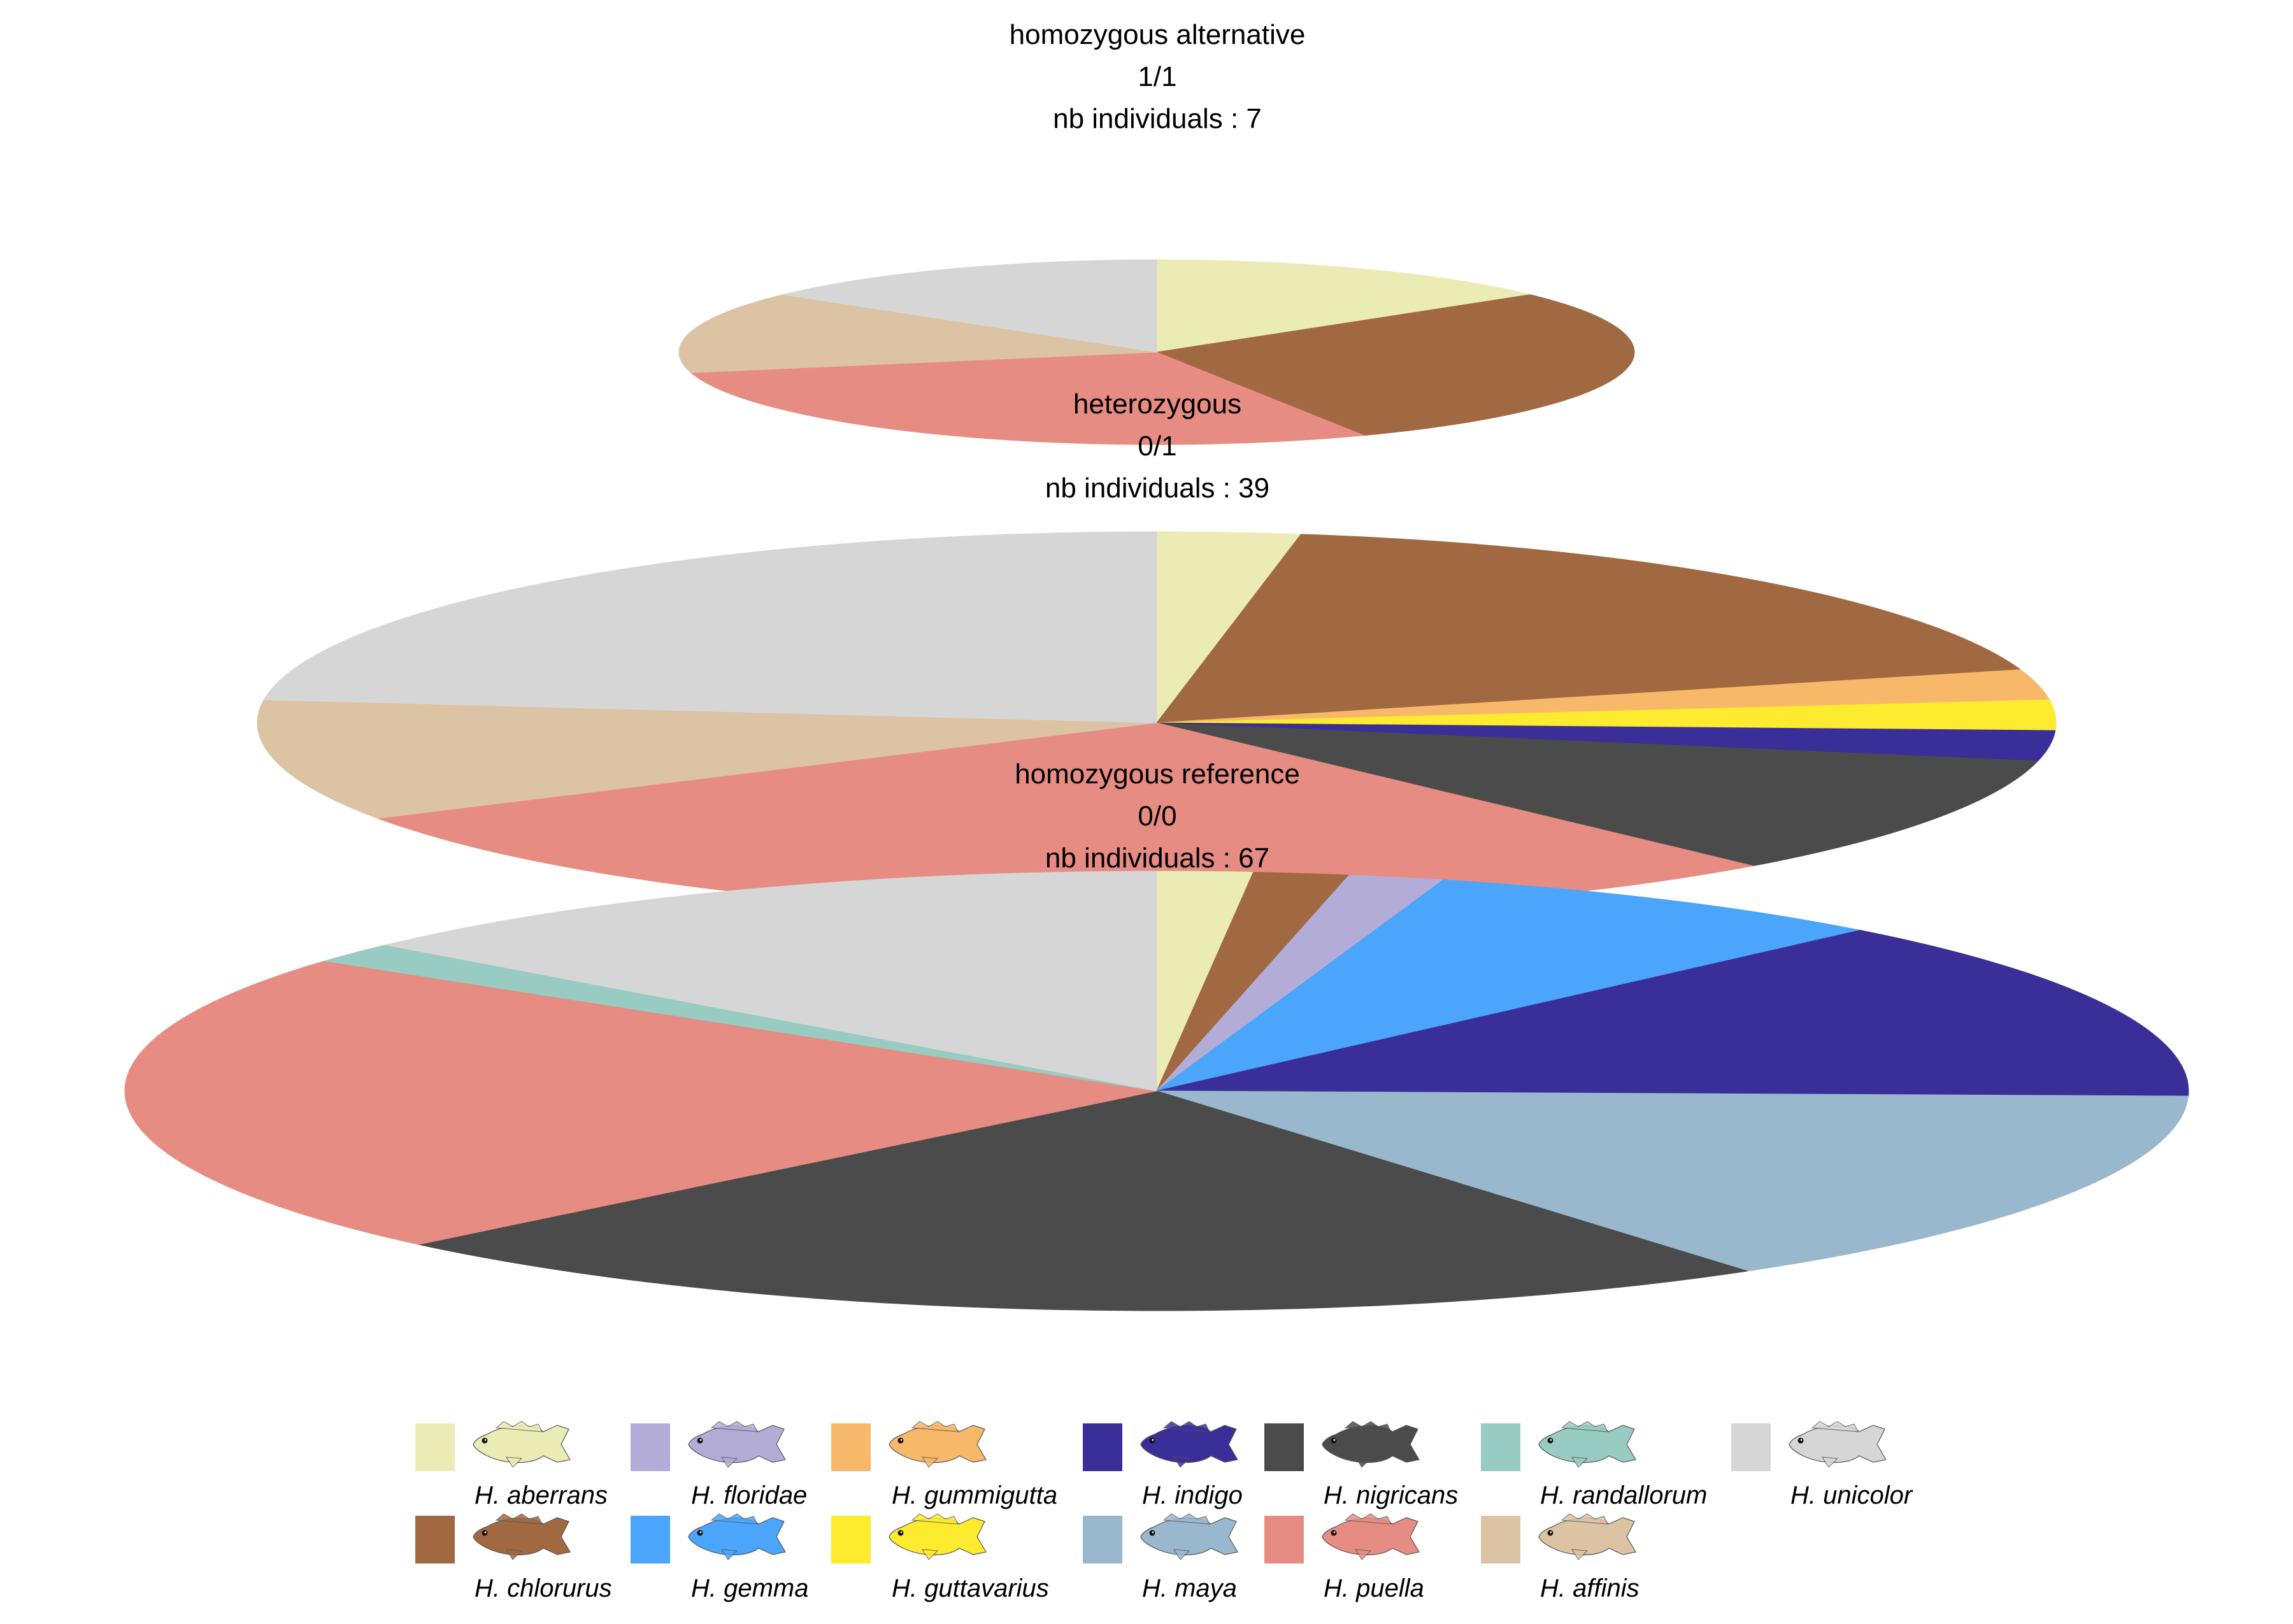  What do you see at coordinates (1851, 1495) in the screenshot?
I see `legend-label: H. unicolor` at bounding box center [1851, 1495].